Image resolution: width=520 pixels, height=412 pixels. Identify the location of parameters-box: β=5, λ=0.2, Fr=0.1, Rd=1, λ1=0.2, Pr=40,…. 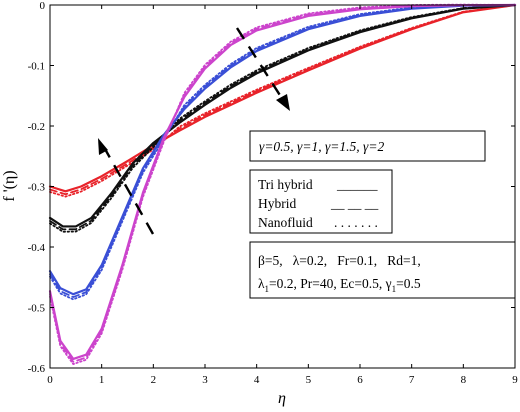
(382, 270).